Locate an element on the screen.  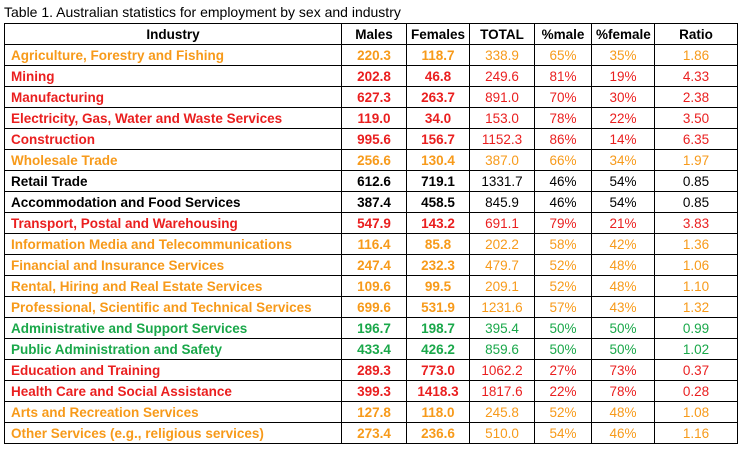
cell-females: 143.2 is located at coordinates (438, 223).